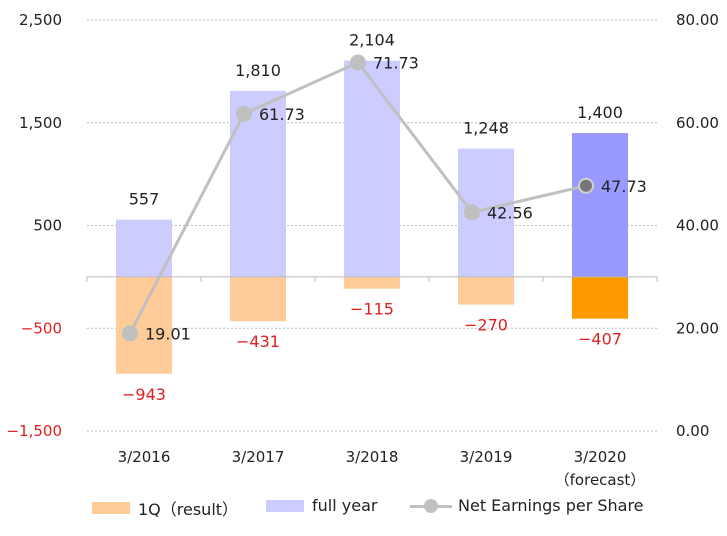  What do you see at coordinates (600, 112) in the screenshot?
I see `data-label-full-year: 1,400` at bounding box center [600, 112].